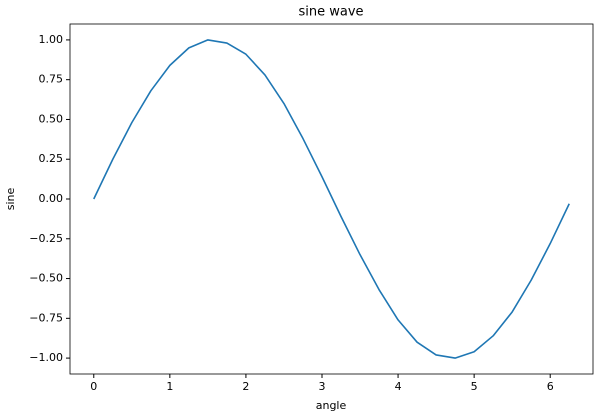  Describe the element at coordinates (51, 198) in the screenshot. I see `y-tick-label: 0.00` at that location.